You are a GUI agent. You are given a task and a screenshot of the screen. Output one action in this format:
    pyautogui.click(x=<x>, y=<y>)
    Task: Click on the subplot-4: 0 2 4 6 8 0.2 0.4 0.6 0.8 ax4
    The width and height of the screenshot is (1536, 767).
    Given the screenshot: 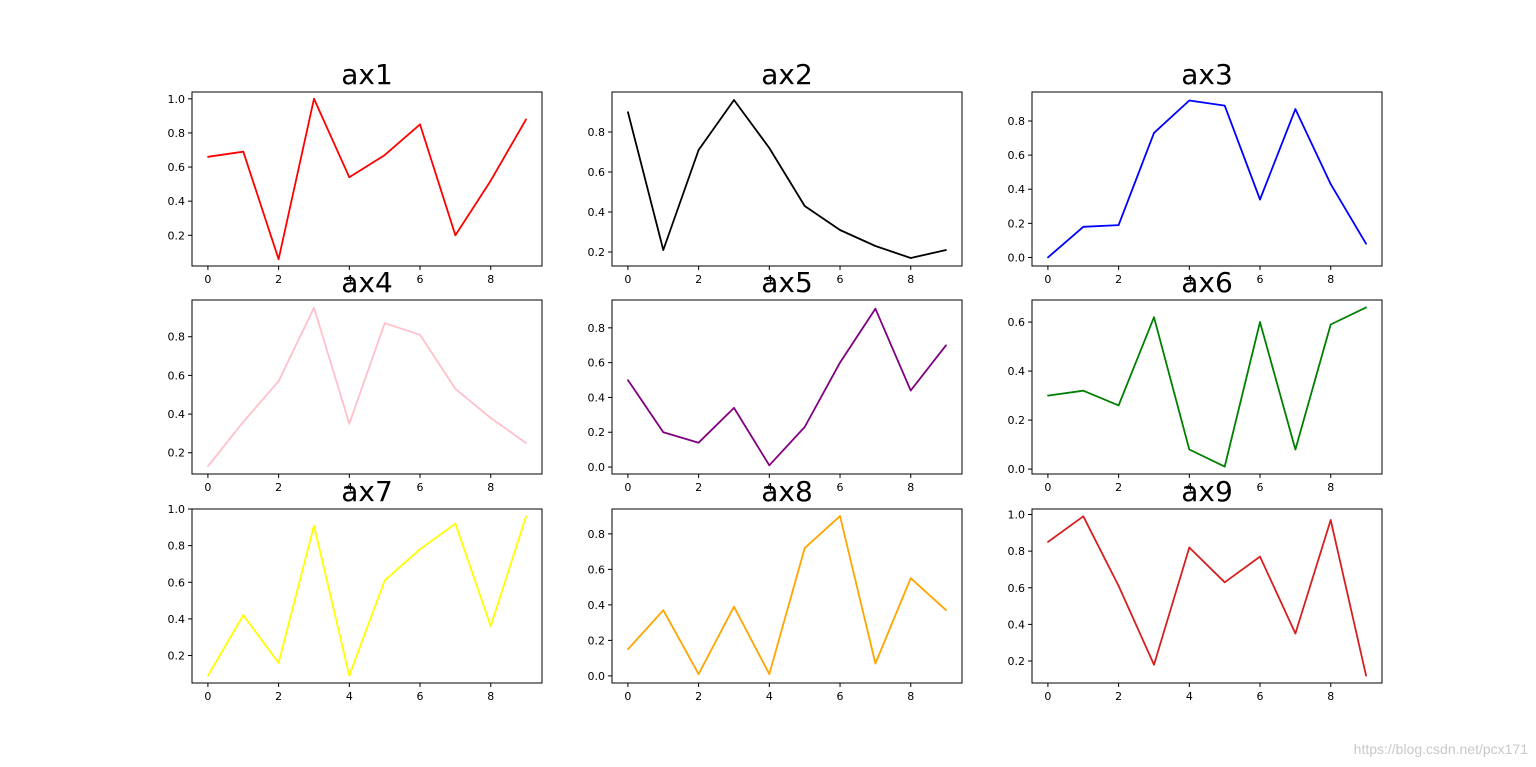 What is the action you would take?
    pyautogui.click(x=355, y=380)
    